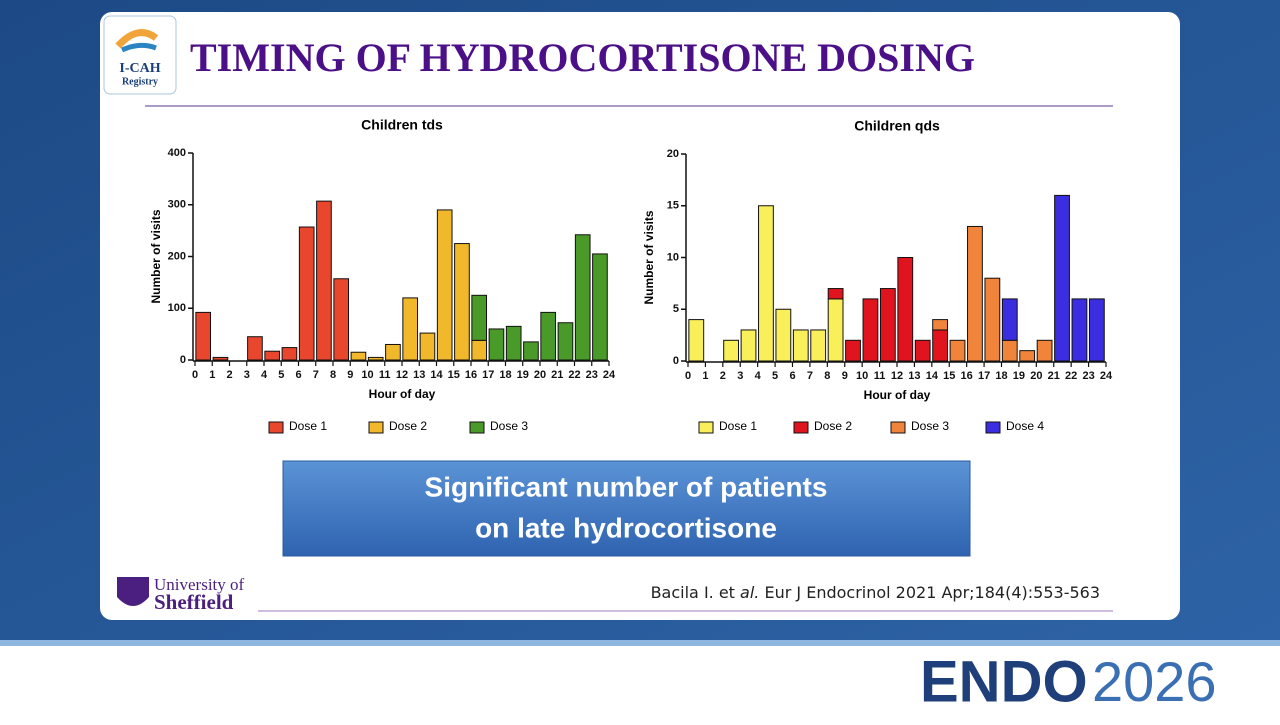 This screenshot has height=725, width=1280. I want to click on y-tick-label: 400, so click(177, 153).